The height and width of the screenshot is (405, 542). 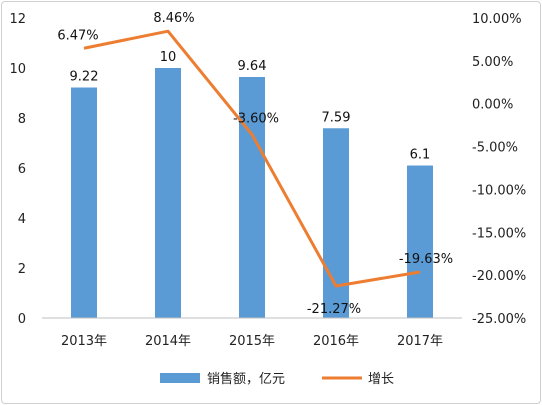 I want to click on x-tick-label: 2016年, so click(x=336, y=341).